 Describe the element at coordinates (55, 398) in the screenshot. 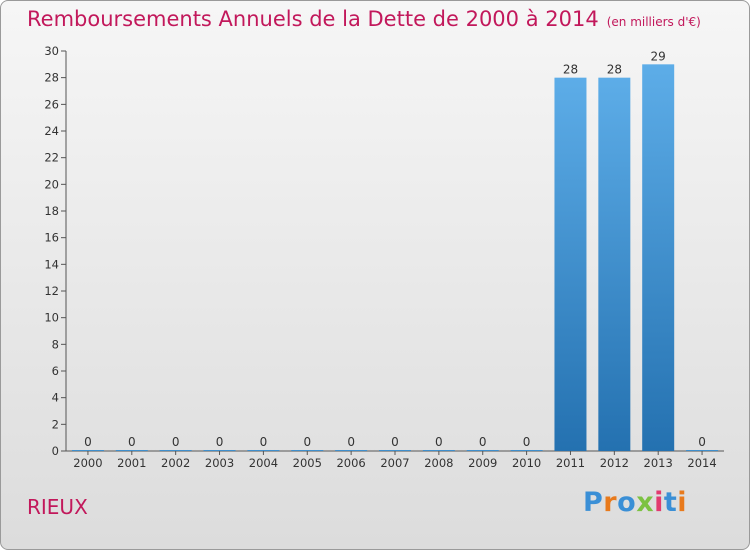

I see `y-tick-label: 4` at that location.